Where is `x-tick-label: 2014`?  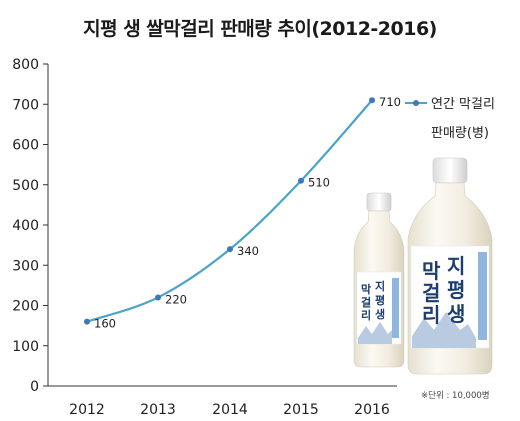 x-tick-label: 2014 is located at coordinates (230, 410).